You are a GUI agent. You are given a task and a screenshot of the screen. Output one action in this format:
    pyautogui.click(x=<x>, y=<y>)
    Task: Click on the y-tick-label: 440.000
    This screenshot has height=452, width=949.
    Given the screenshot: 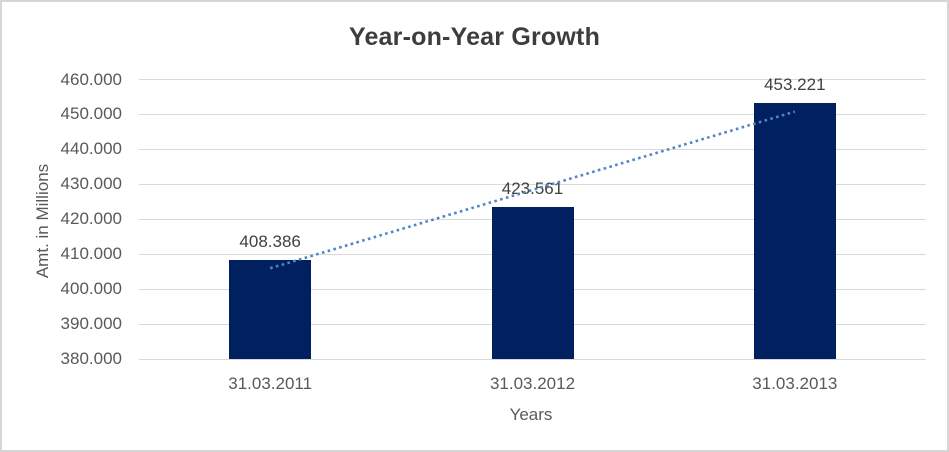 What is the action you would take?
    pyautogui.click(x=91, y=149)
    